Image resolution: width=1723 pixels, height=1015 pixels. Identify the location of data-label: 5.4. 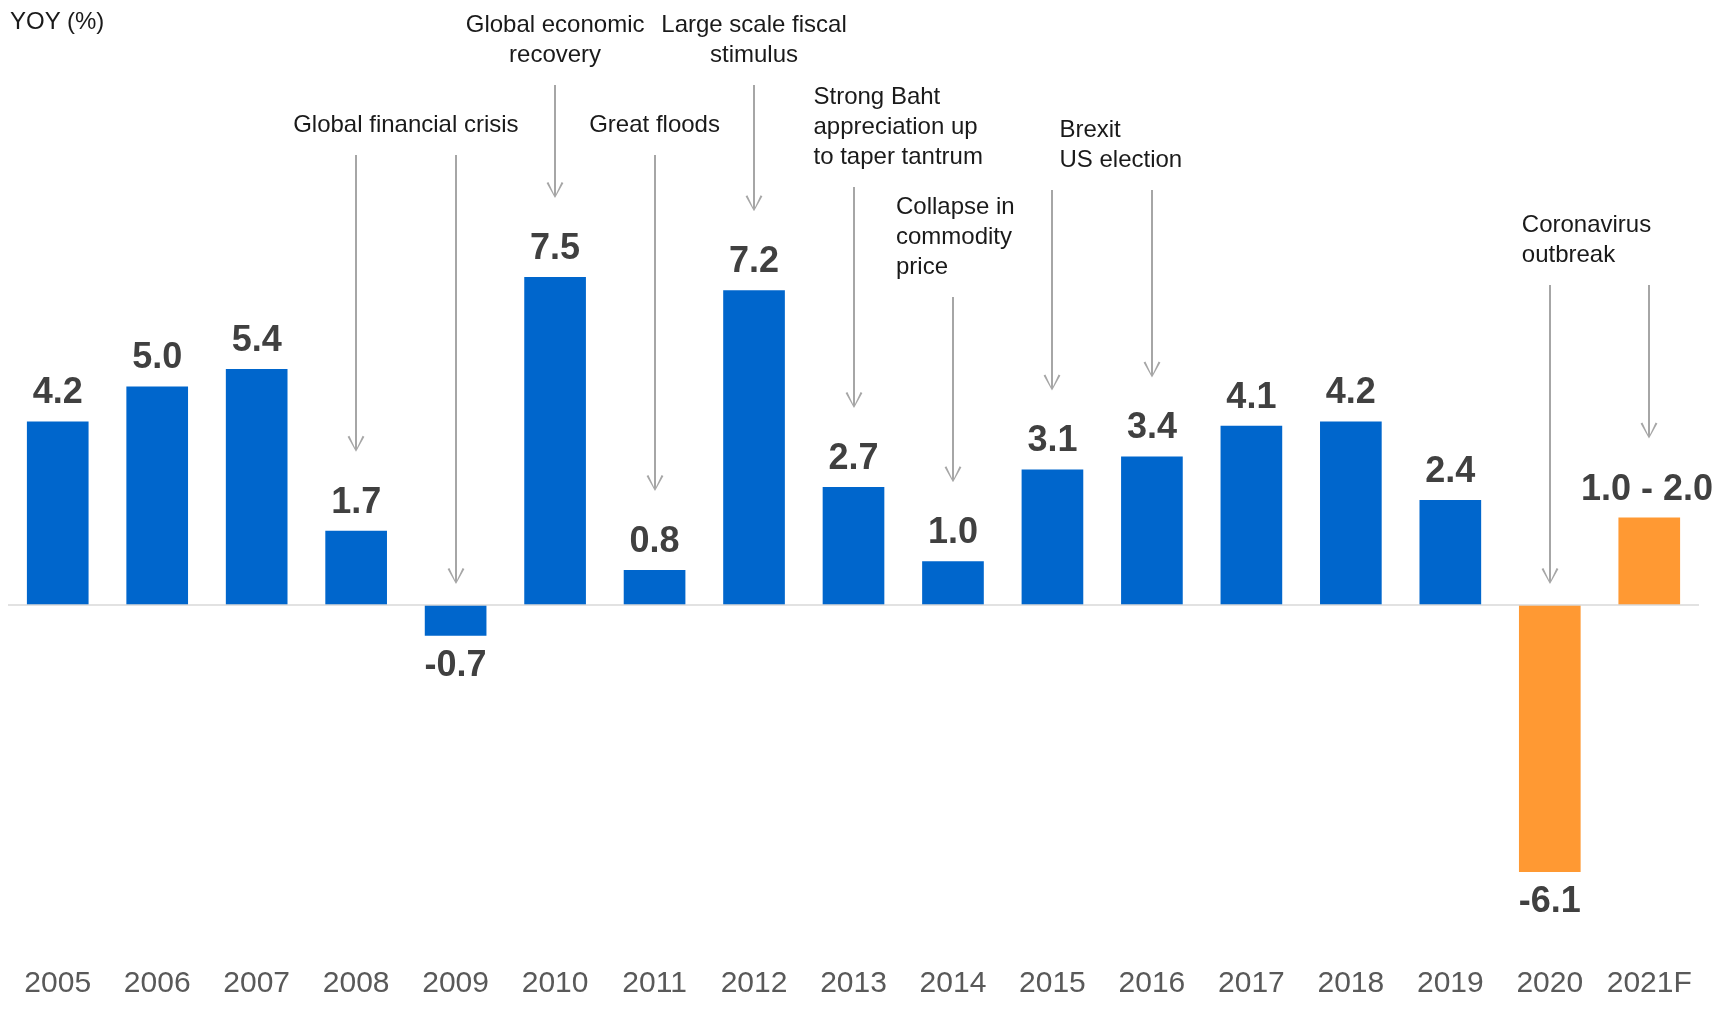
(256, 338).